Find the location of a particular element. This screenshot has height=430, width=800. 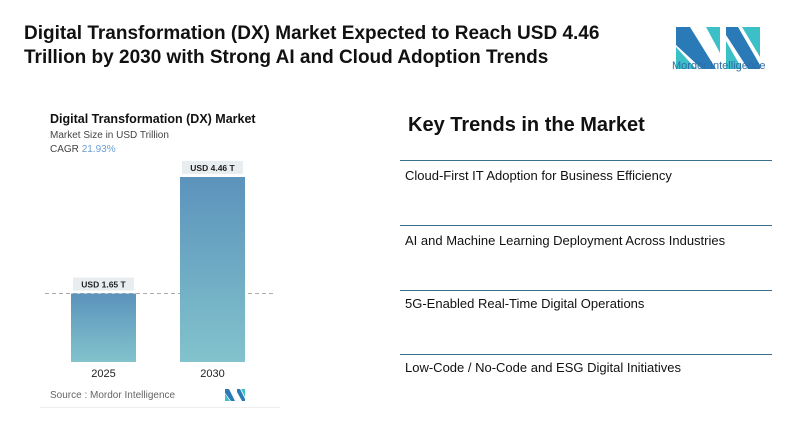

bar-2030 is located at coordinates (212, 269).